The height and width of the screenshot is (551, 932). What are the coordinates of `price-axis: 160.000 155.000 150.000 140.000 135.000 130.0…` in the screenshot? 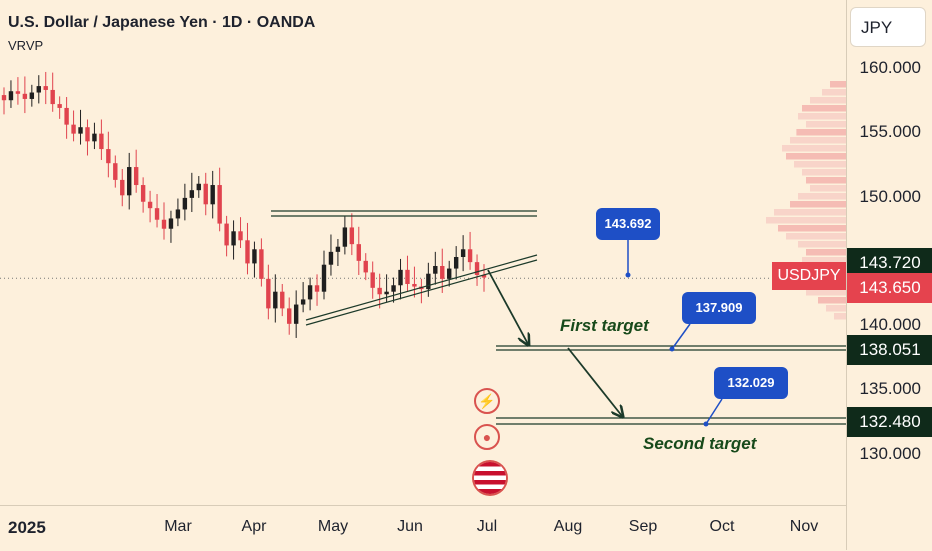 It's located at (889, 275).